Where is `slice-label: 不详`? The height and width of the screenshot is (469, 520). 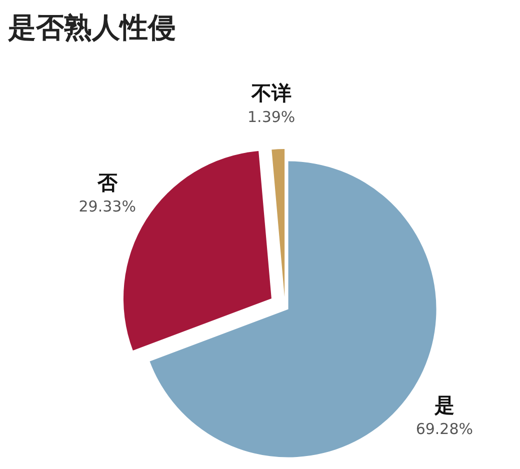 slice-label: 不详 is located at coordinates (271, 93).